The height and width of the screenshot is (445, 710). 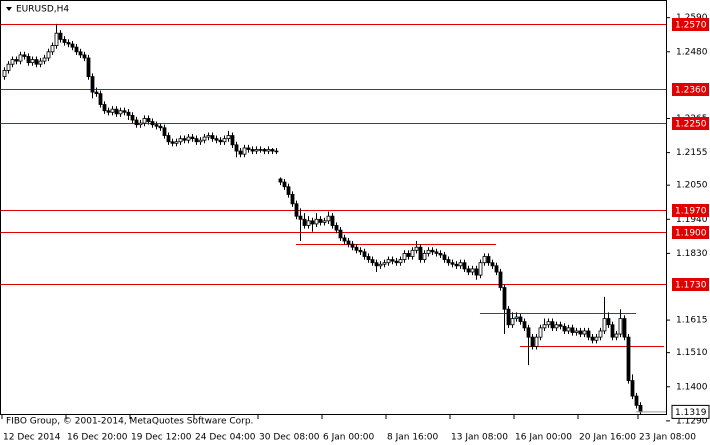 I want to click on y-tick-label: 1.2050, so click(x=692, y=186).